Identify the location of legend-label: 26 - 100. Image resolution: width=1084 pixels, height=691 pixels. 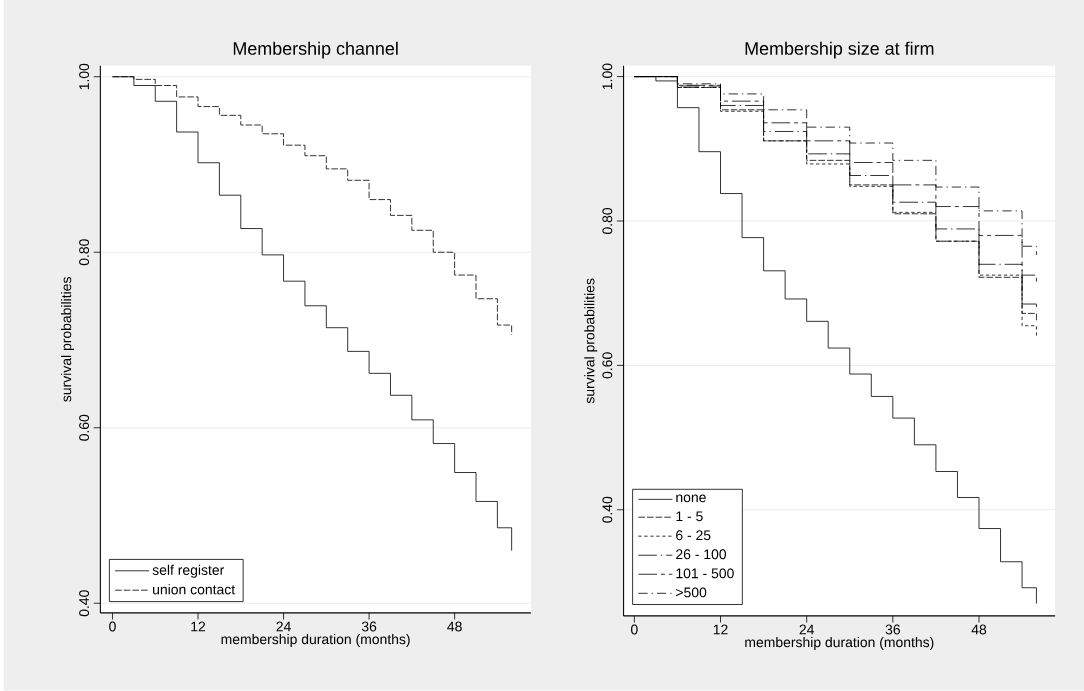
(701, 554).